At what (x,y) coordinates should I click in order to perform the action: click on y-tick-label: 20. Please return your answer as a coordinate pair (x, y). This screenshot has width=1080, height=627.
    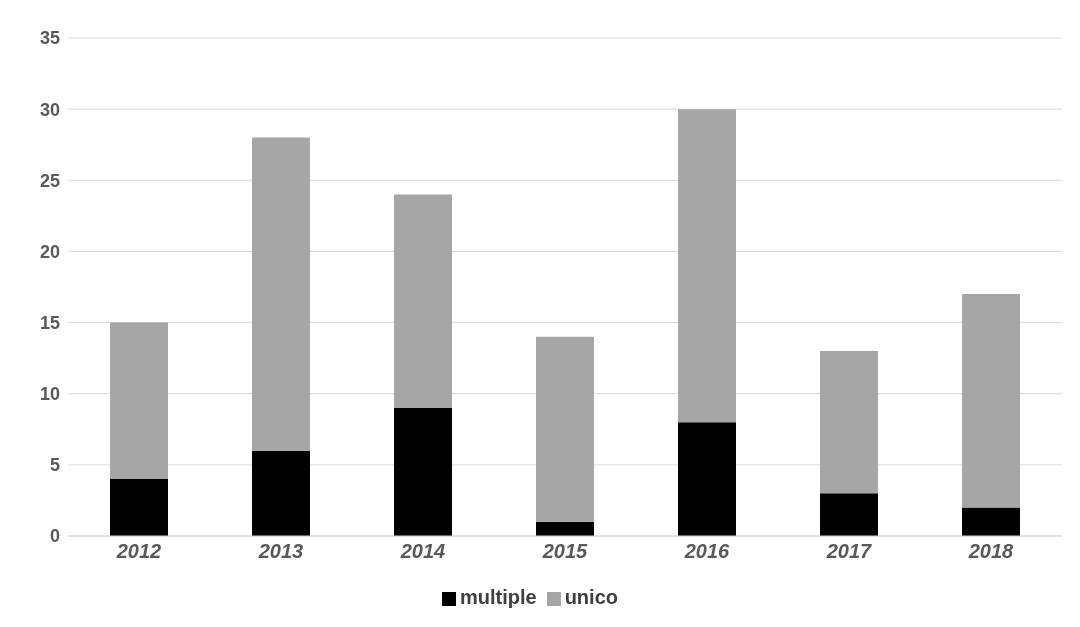
    Looking at the image, I should click on (49, 251).